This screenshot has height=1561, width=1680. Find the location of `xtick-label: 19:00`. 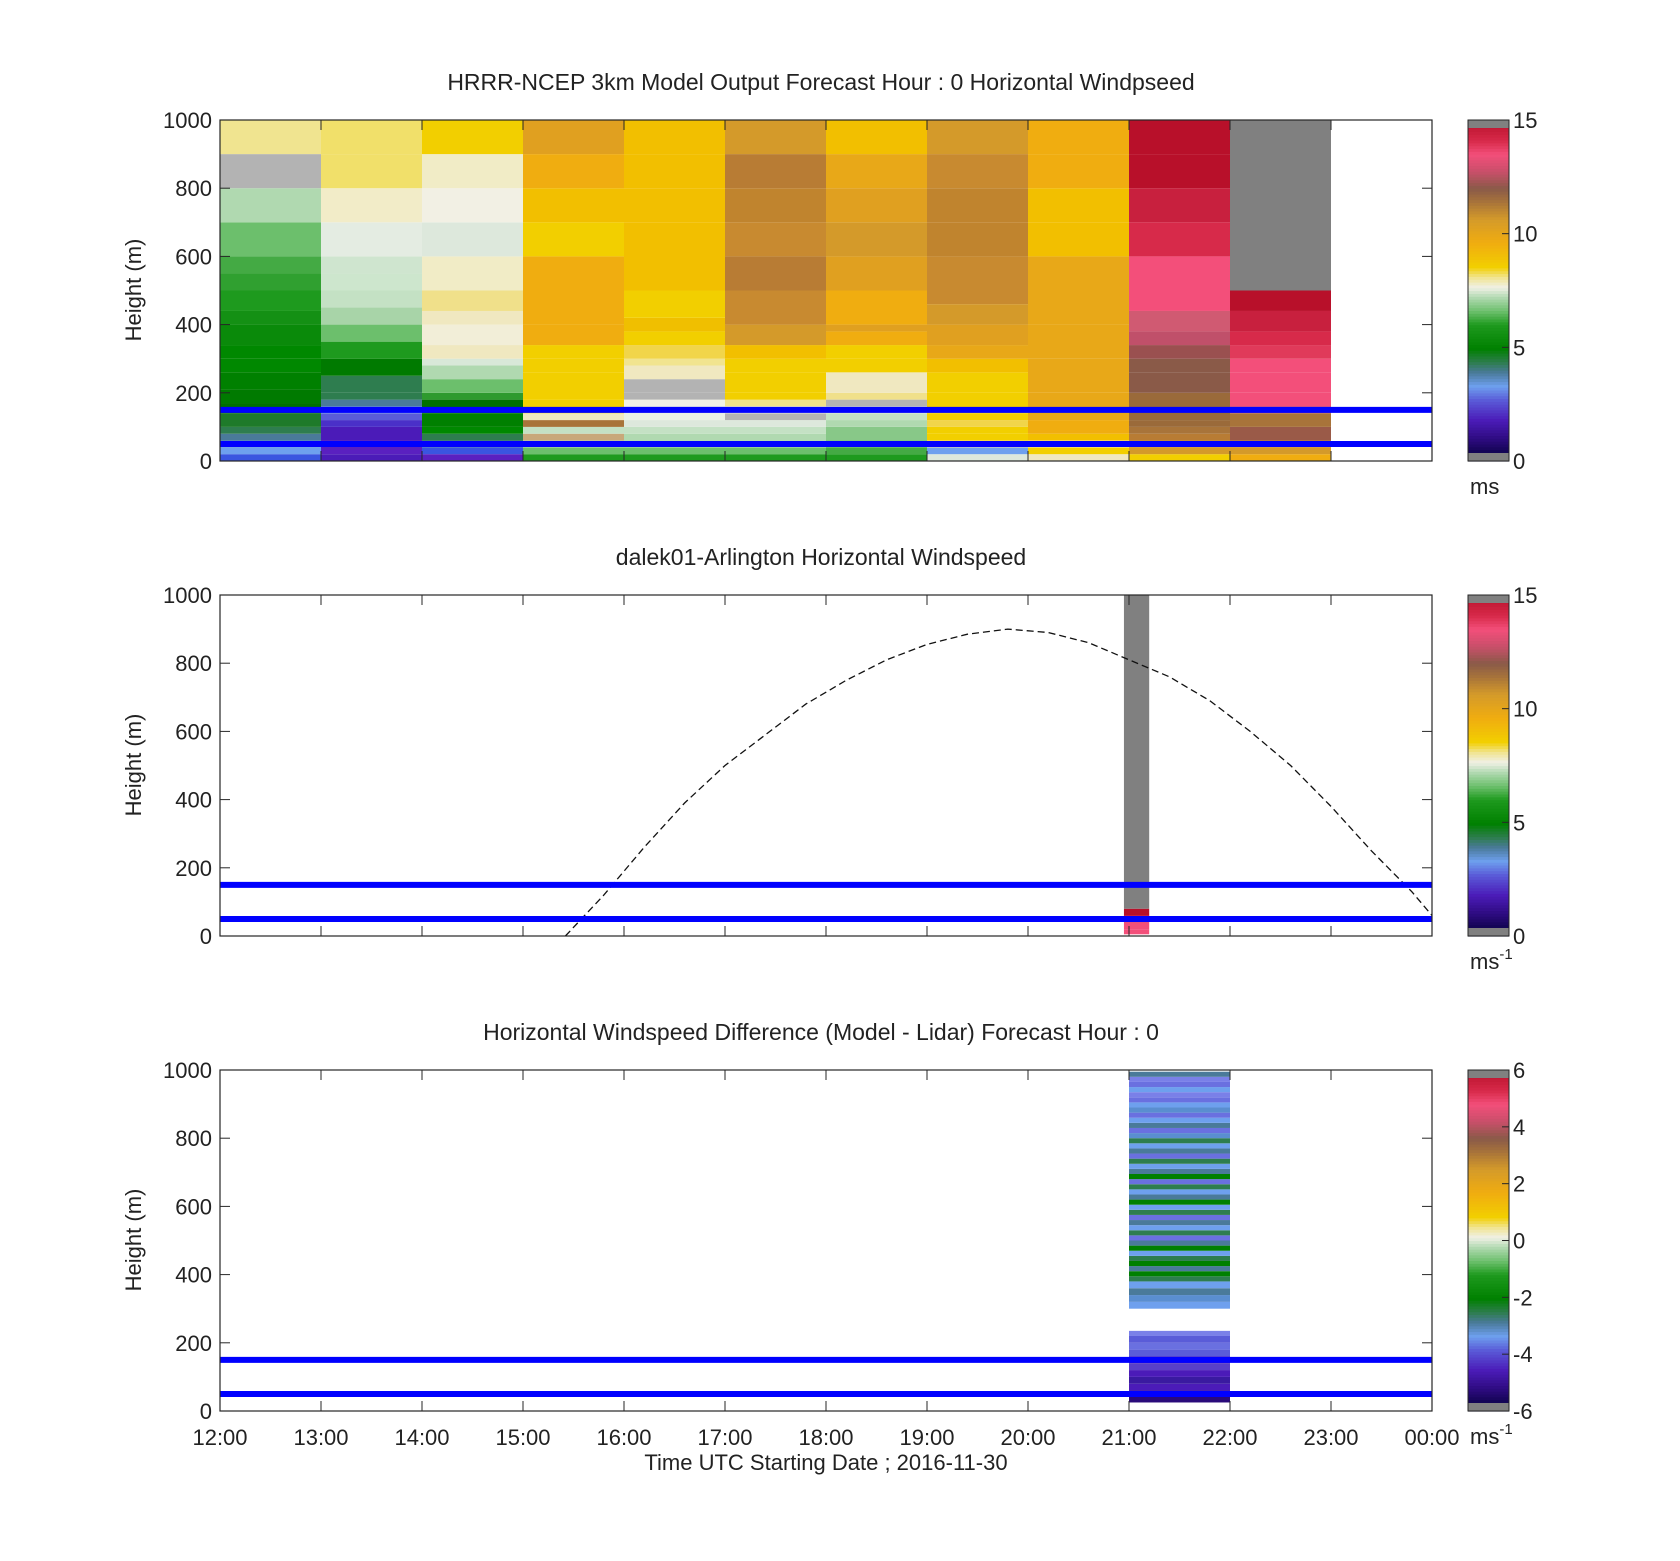

xtick-label: 19:00 is located at coordinates (926, 1437).